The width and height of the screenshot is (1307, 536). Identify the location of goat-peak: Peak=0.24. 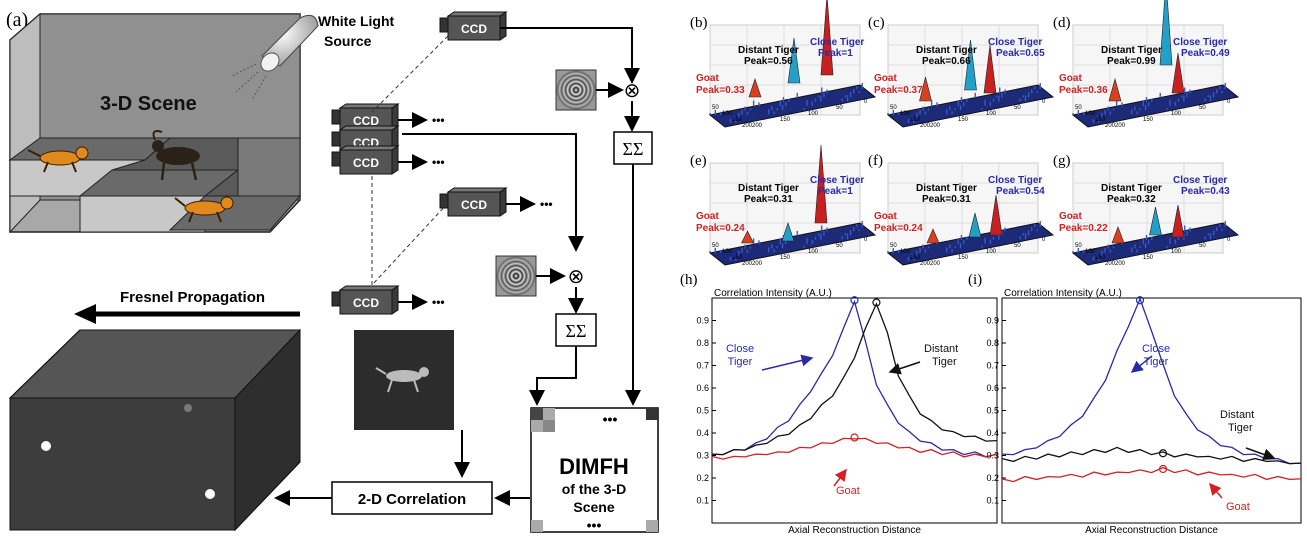
(898, 228).